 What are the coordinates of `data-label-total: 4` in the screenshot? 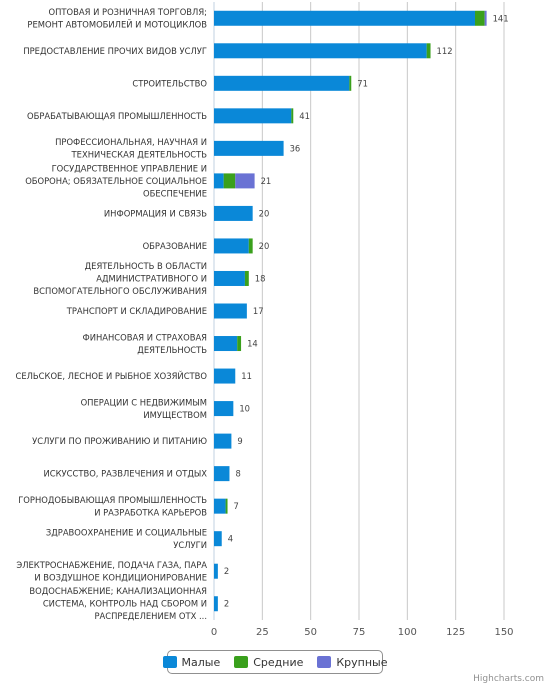 It's located at (230, 539).